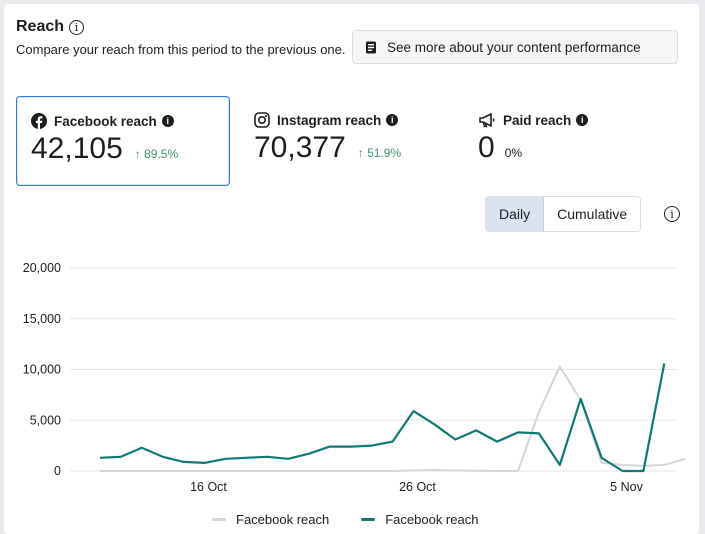  I want to click on instagram-reach-label: Instagram reach, so click(329, 120).